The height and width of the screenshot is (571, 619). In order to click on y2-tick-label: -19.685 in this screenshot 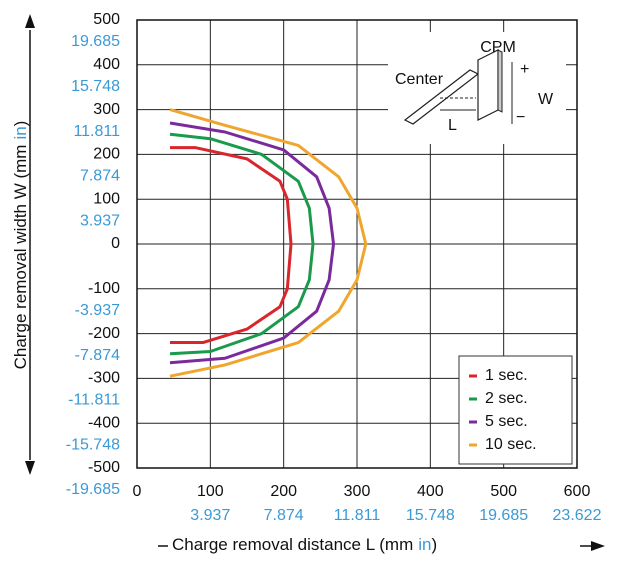, I will do `click(93, 489)`.